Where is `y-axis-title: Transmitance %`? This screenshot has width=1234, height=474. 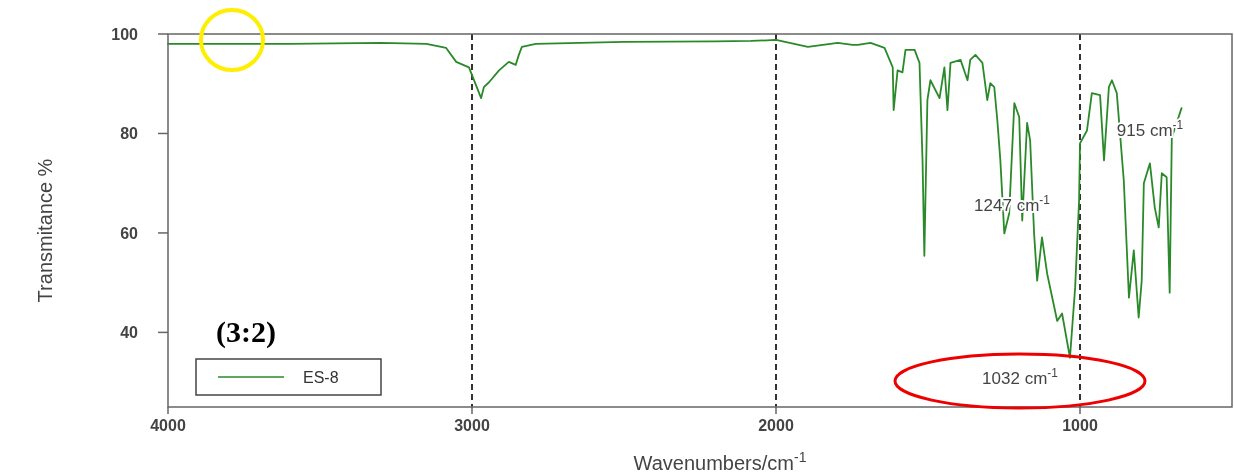 y-axis-title: Transmitance % is located at coordinates (45, 230).